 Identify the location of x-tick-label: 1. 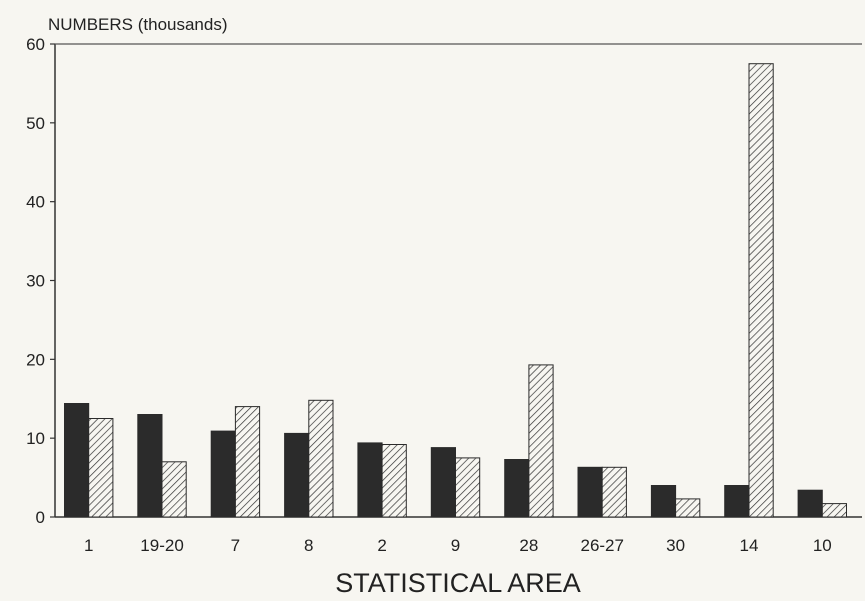
(88, 545).